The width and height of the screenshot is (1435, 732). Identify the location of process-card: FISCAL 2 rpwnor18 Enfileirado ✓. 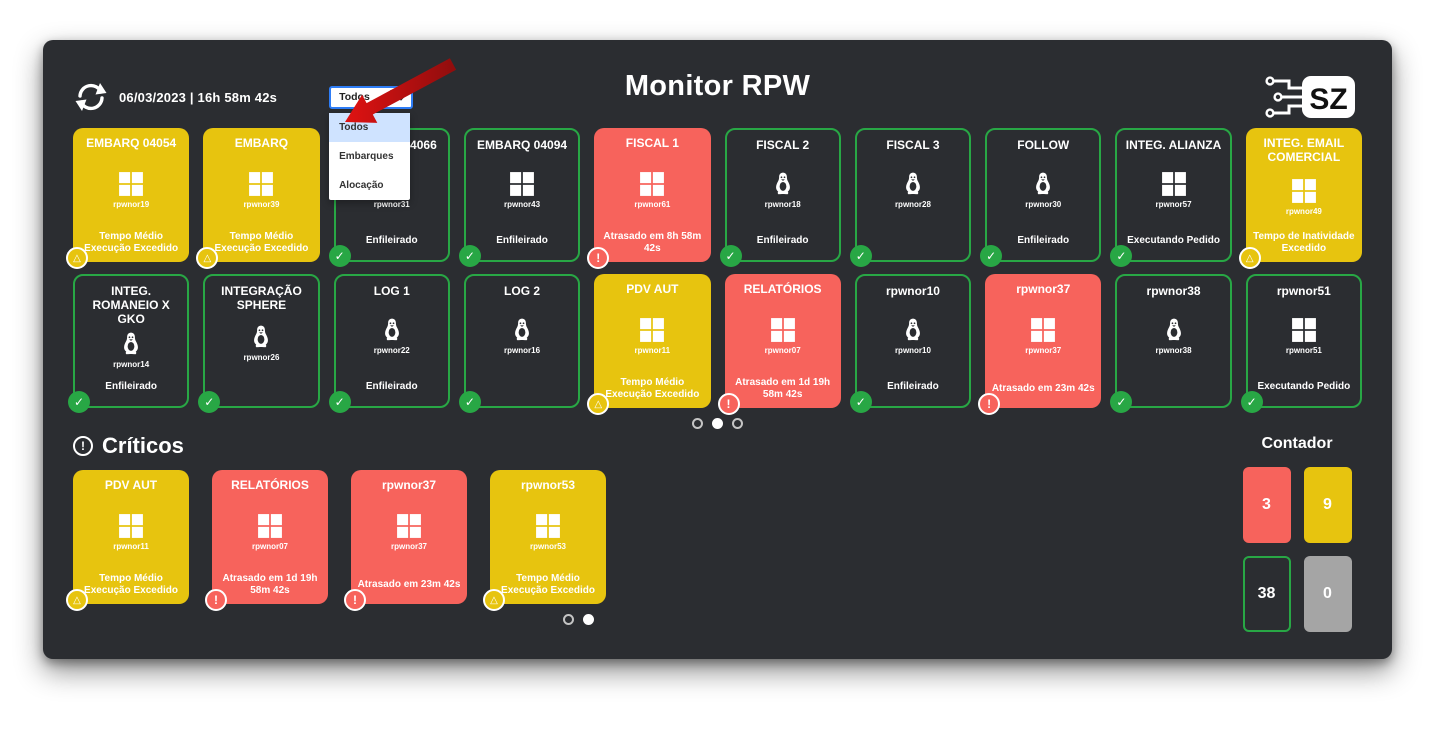
(780, 197).